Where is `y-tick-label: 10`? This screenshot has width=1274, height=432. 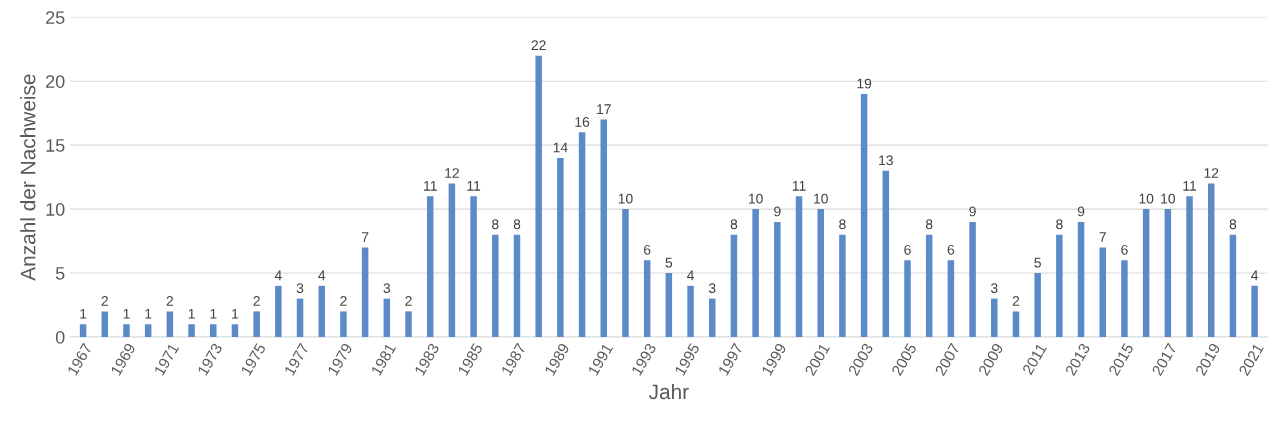
y-tick-label: 10 is located at coordinates (55, 209).